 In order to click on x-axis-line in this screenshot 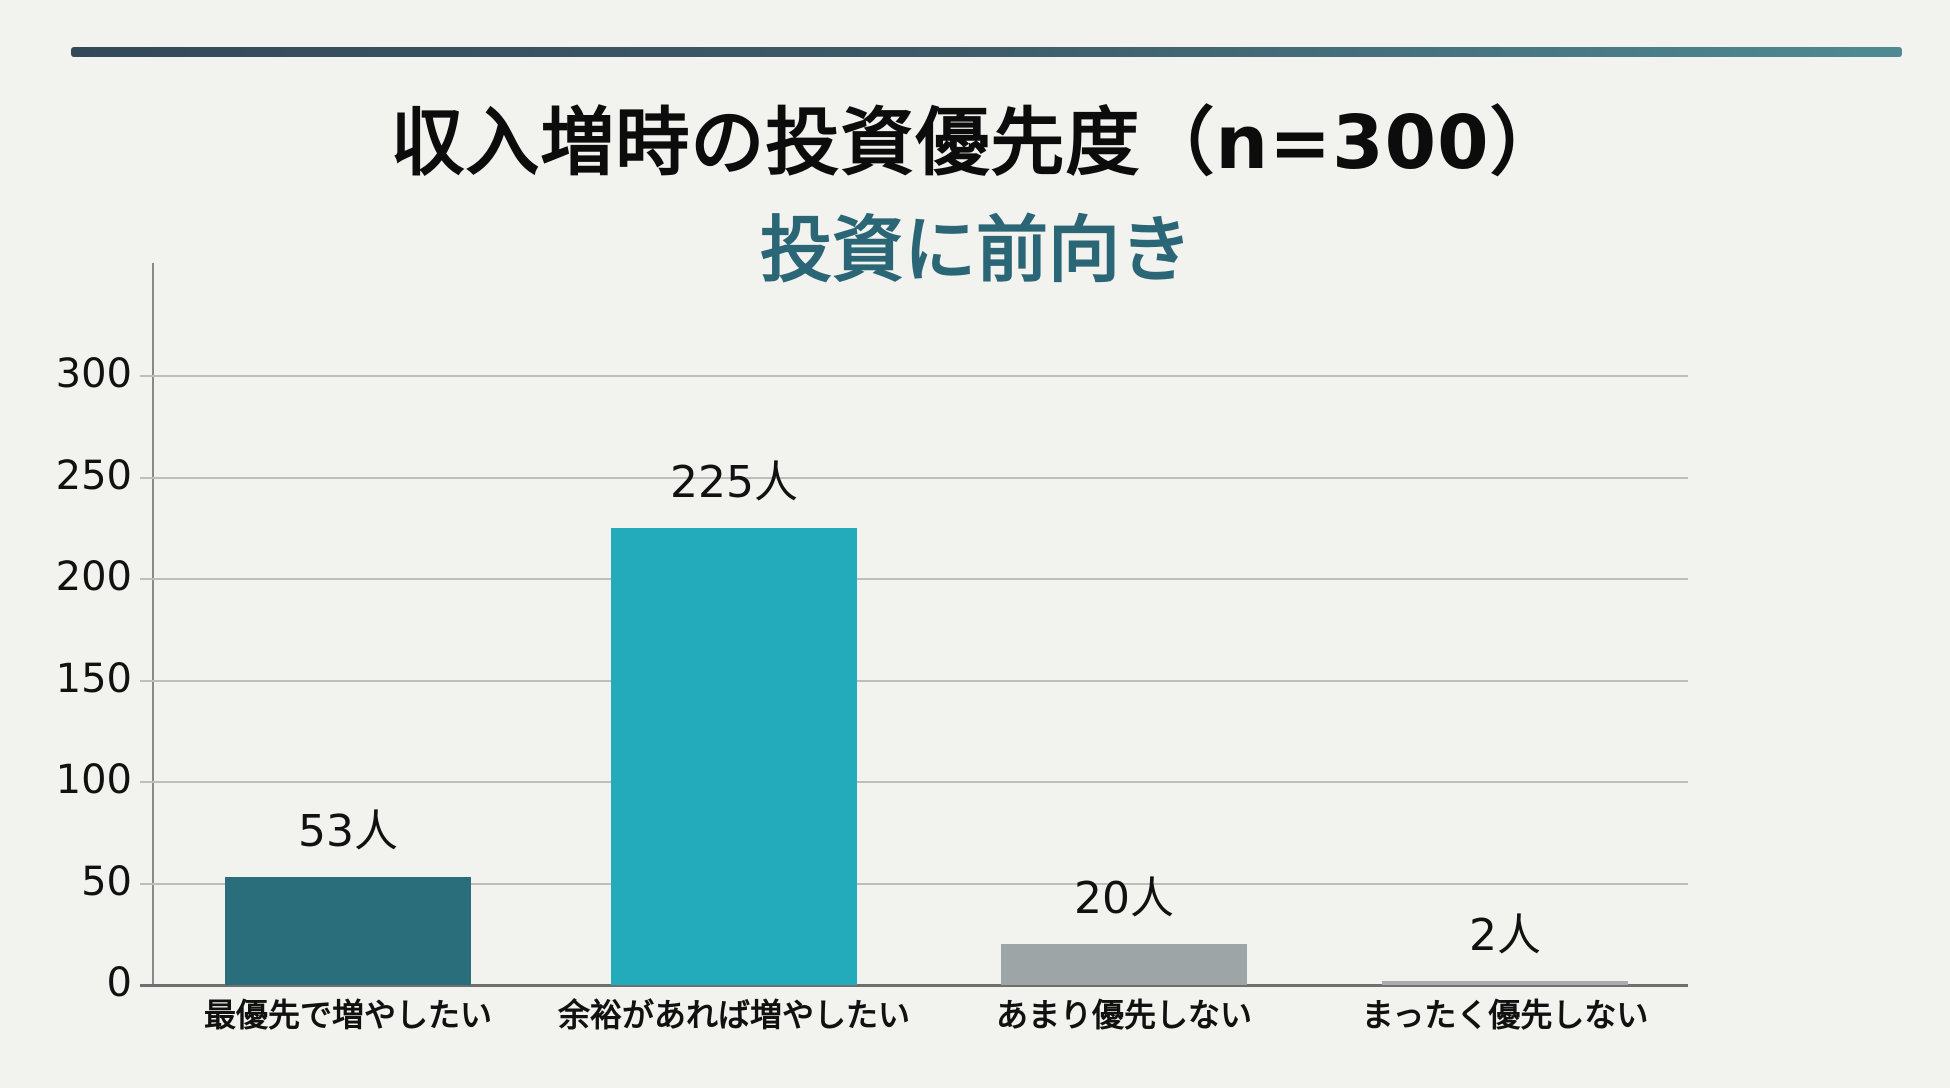, I will do `click(914, 985)`.